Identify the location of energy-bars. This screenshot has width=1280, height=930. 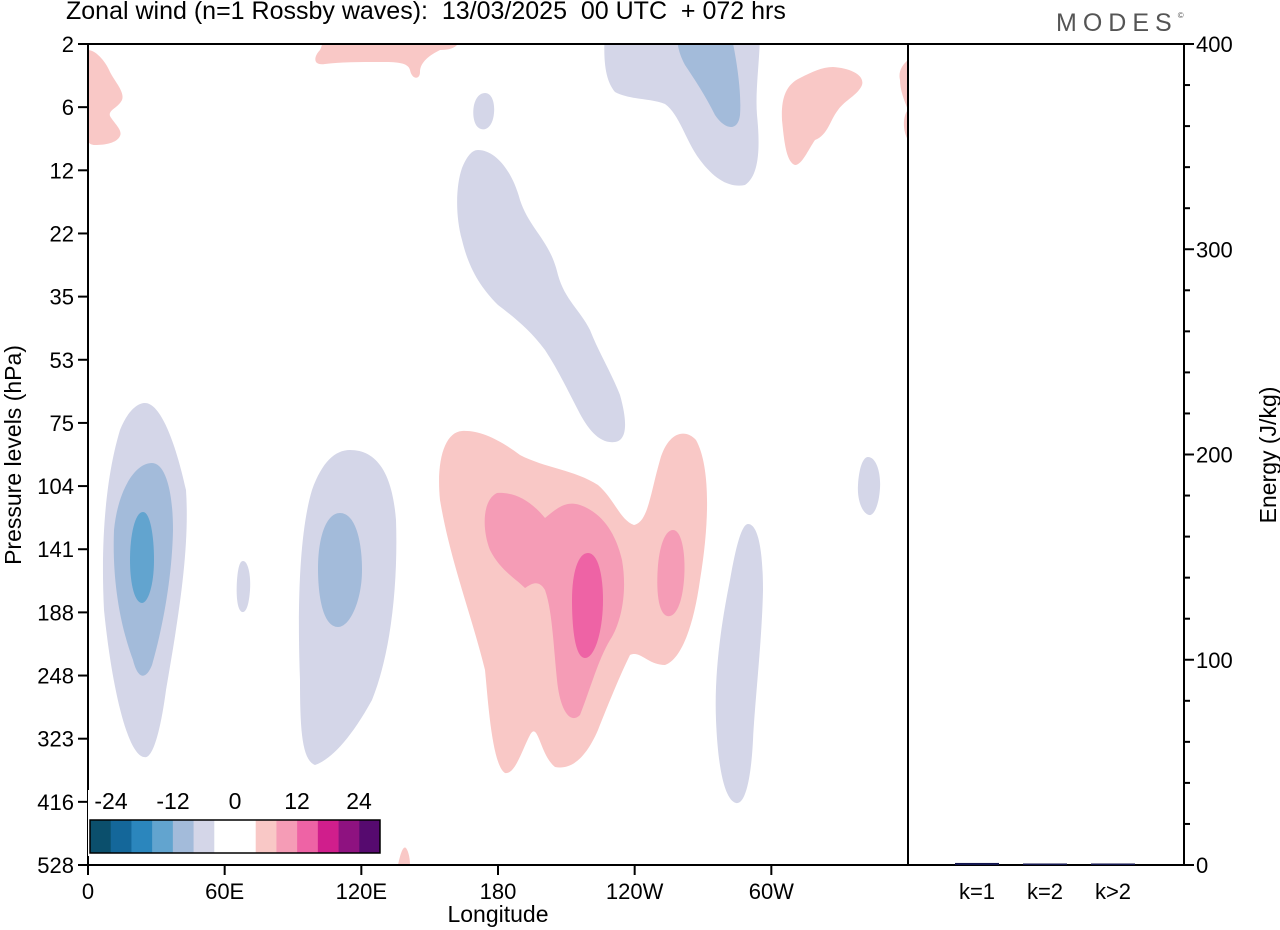
(1045, 863).